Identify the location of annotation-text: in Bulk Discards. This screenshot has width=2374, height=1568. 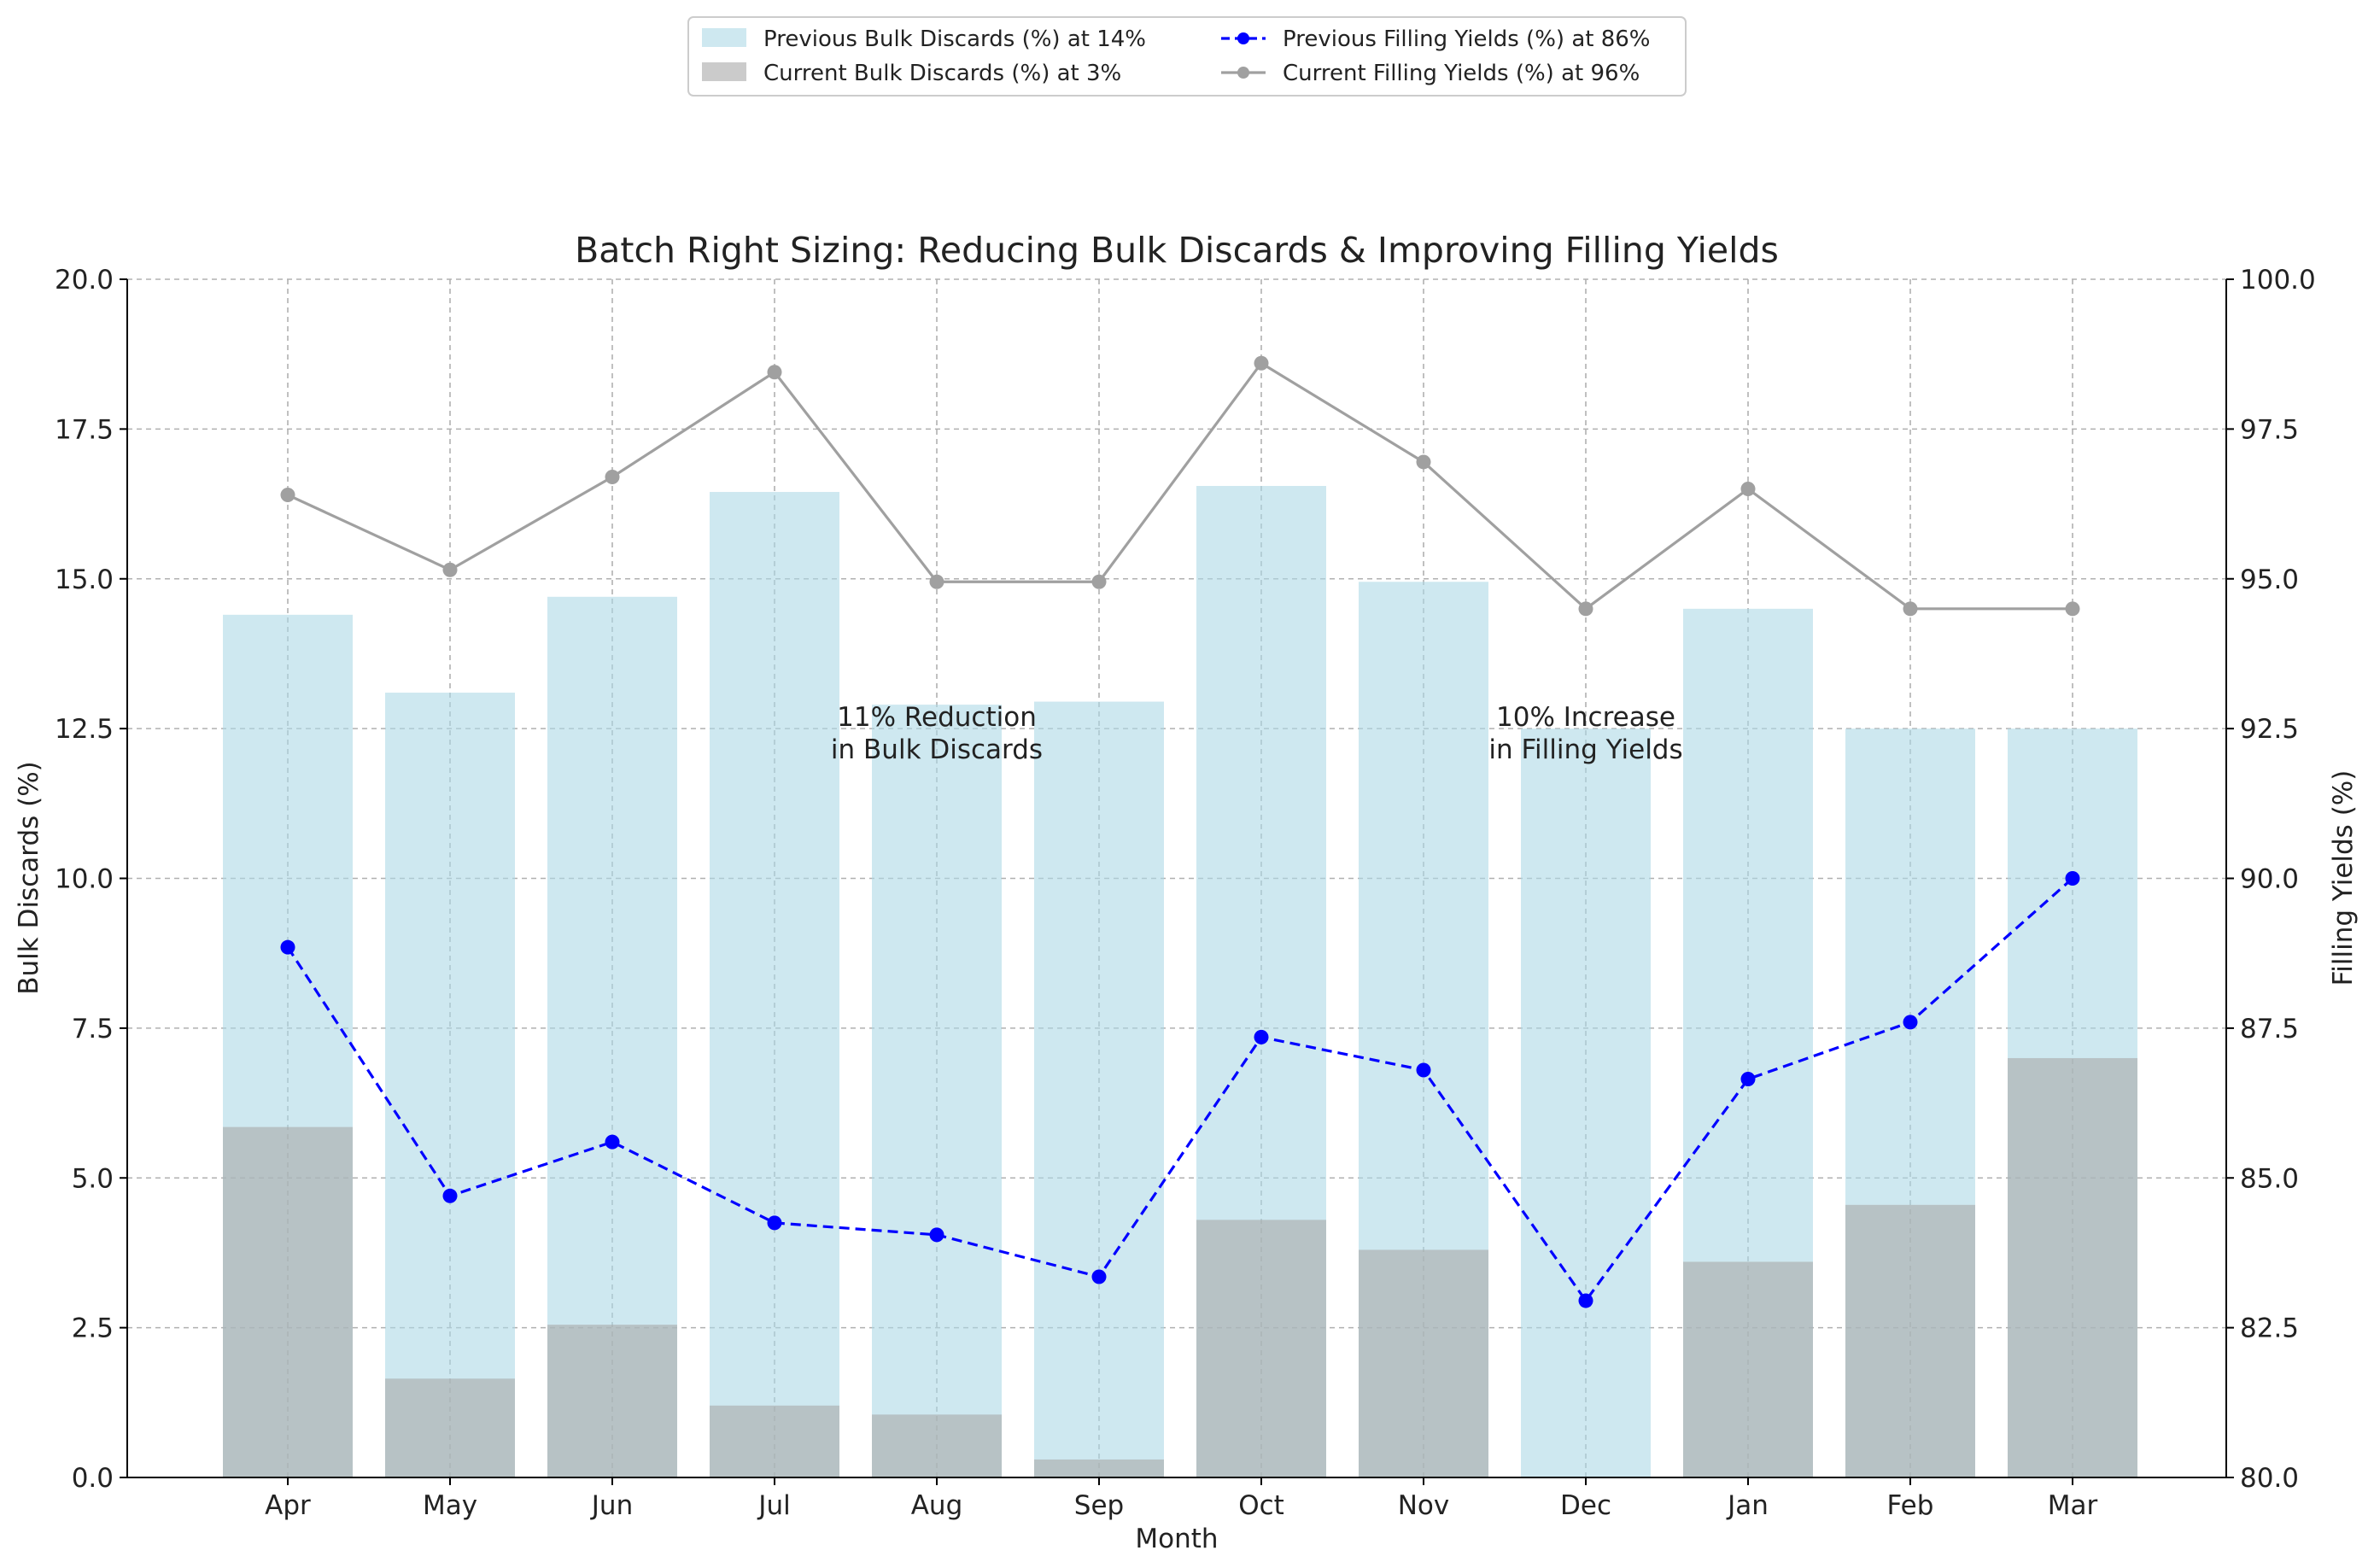
(937, 749).